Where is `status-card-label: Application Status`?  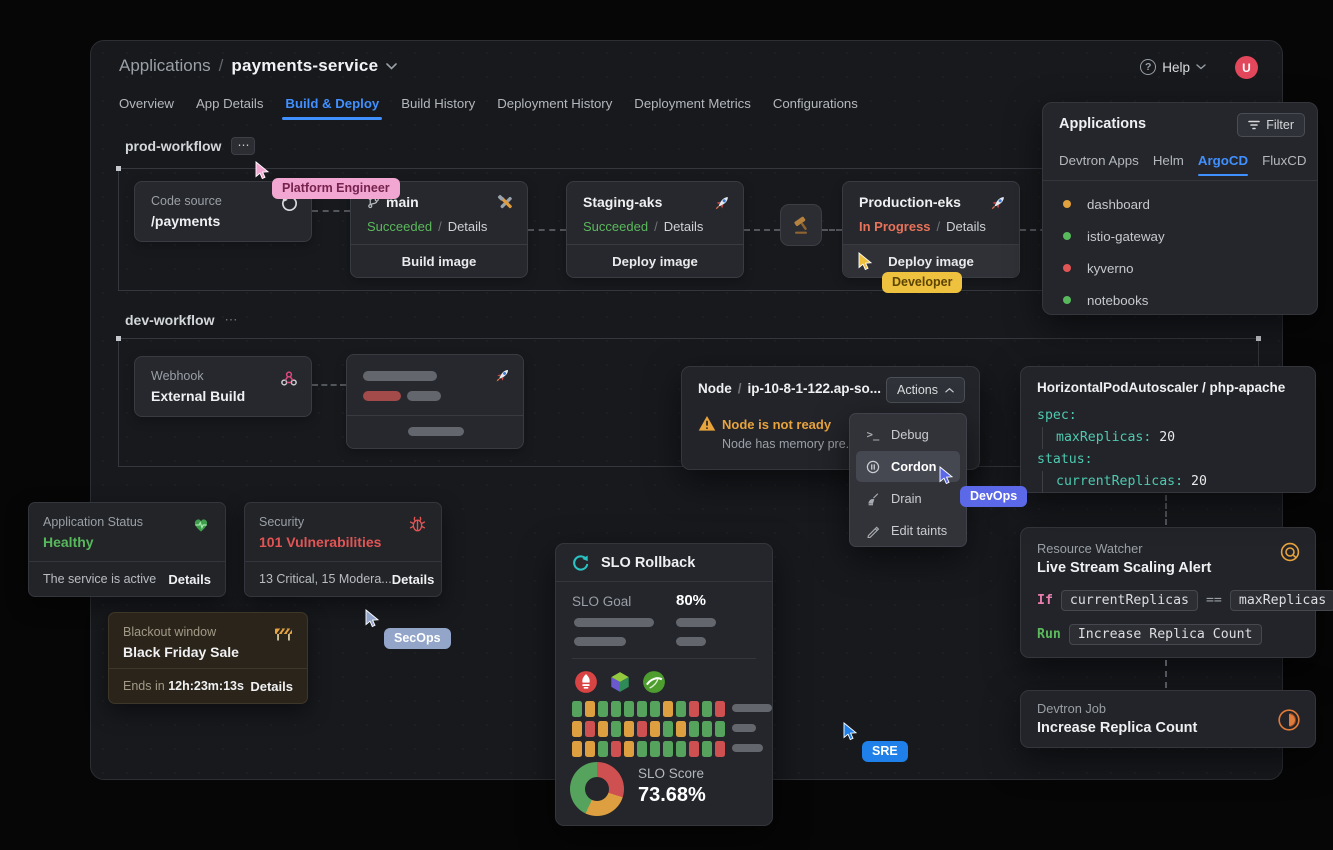 status-card-label: Application Status is located at coordinates (93, 522).